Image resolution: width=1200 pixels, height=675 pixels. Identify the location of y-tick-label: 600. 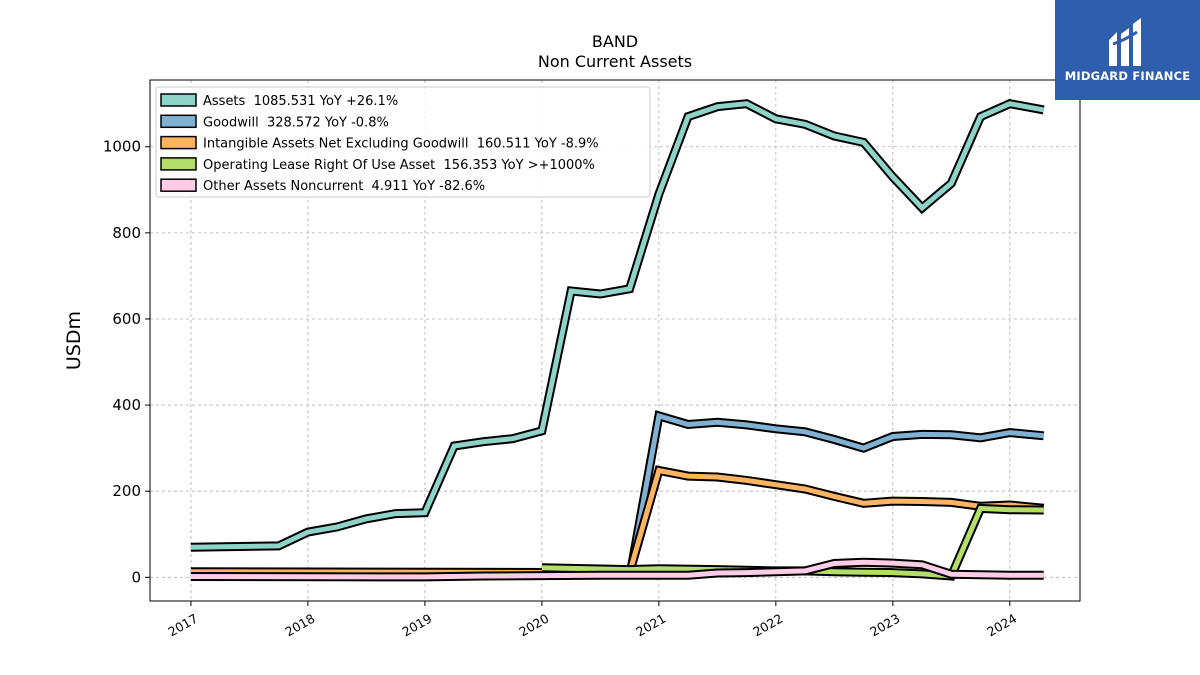
(126, 319).